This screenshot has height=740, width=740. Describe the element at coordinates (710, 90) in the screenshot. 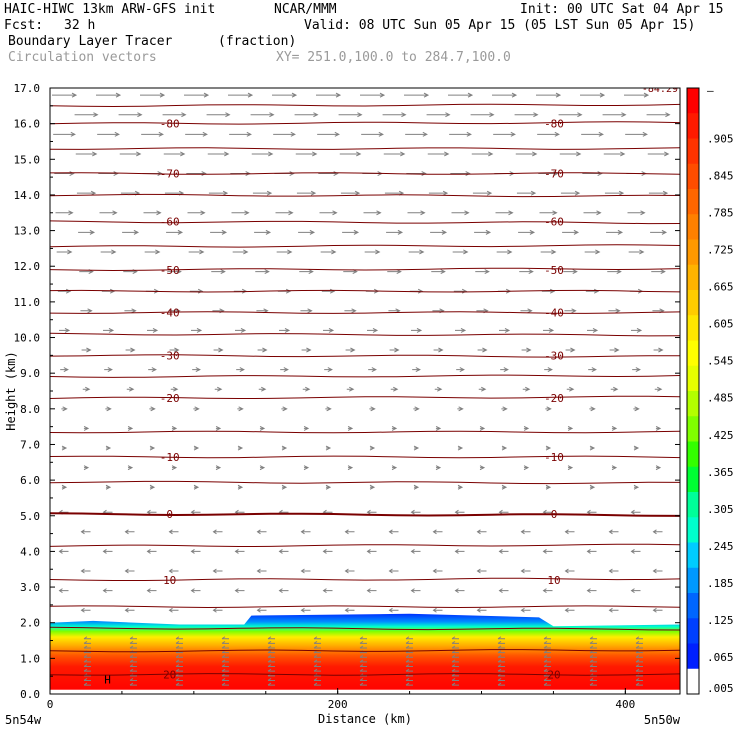

I see `colorbar-top-label: –` at that location.